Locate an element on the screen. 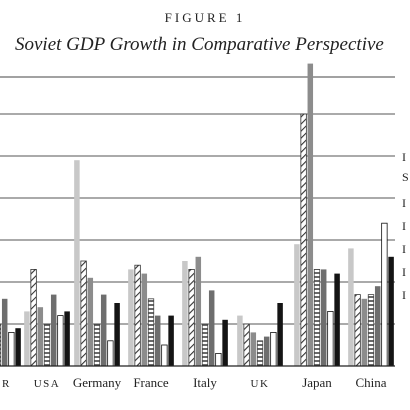 The height and width of the screenshot is (410, 410). x-axis-labels: R USA Germany France Italy UK Japan China is located at coordinates (194, 382).